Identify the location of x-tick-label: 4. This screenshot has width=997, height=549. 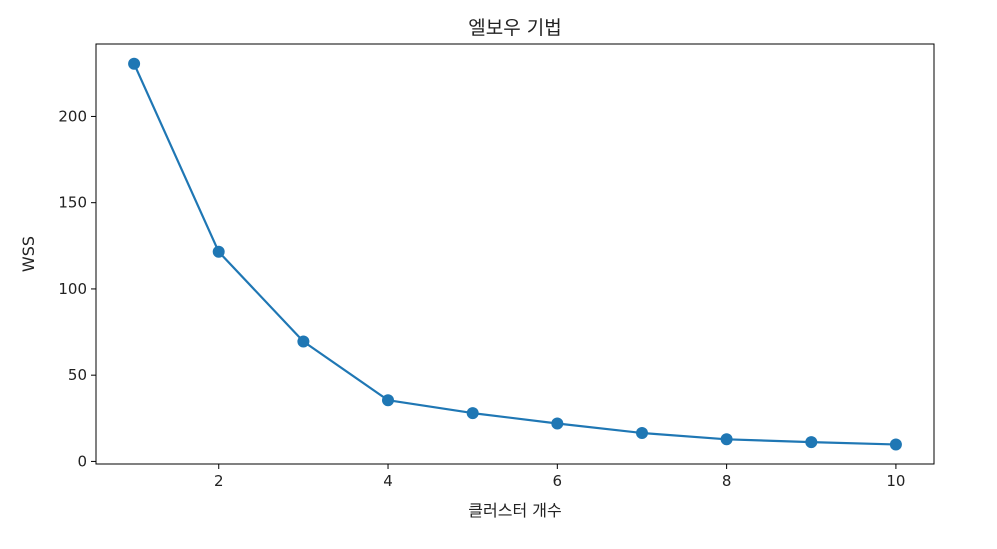
(388, 481).